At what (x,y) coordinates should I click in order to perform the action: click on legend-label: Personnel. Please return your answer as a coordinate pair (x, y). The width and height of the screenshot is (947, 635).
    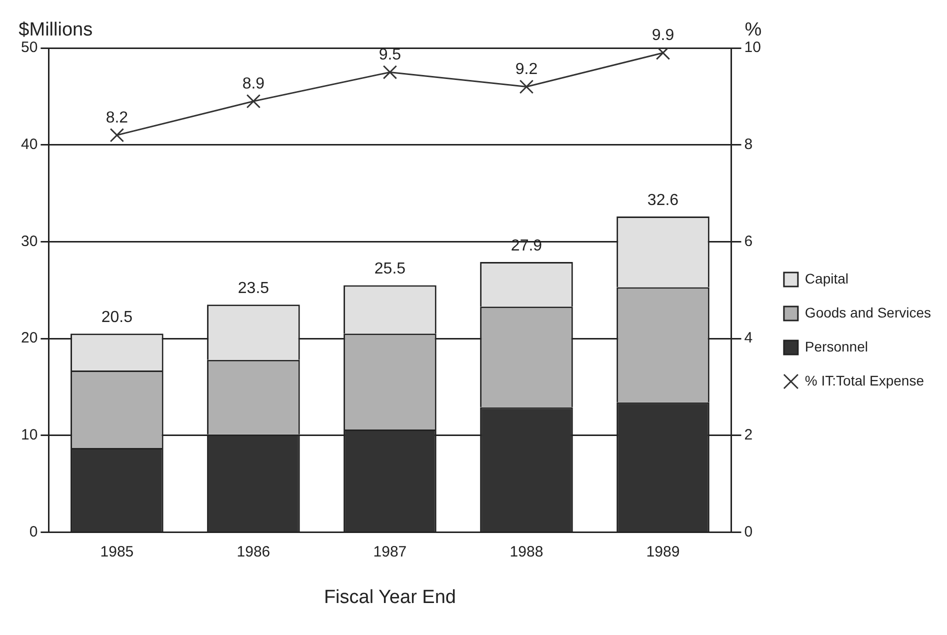
    Looking at the image, I should click on (836, 346).